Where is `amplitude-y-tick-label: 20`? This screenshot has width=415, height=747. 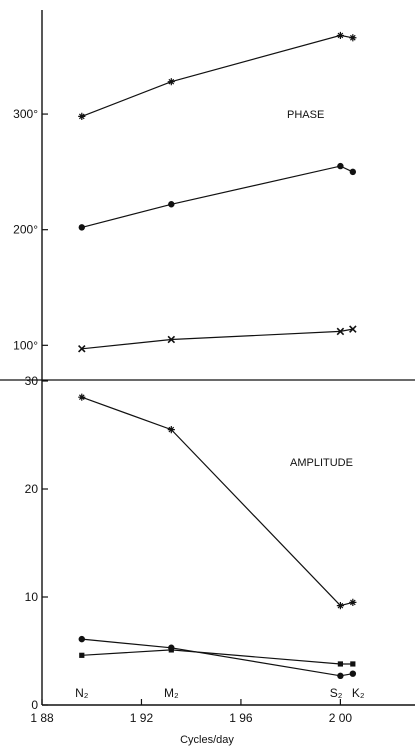 amplitude-y-tick-label: 20 is located at coordinates (32, 489).